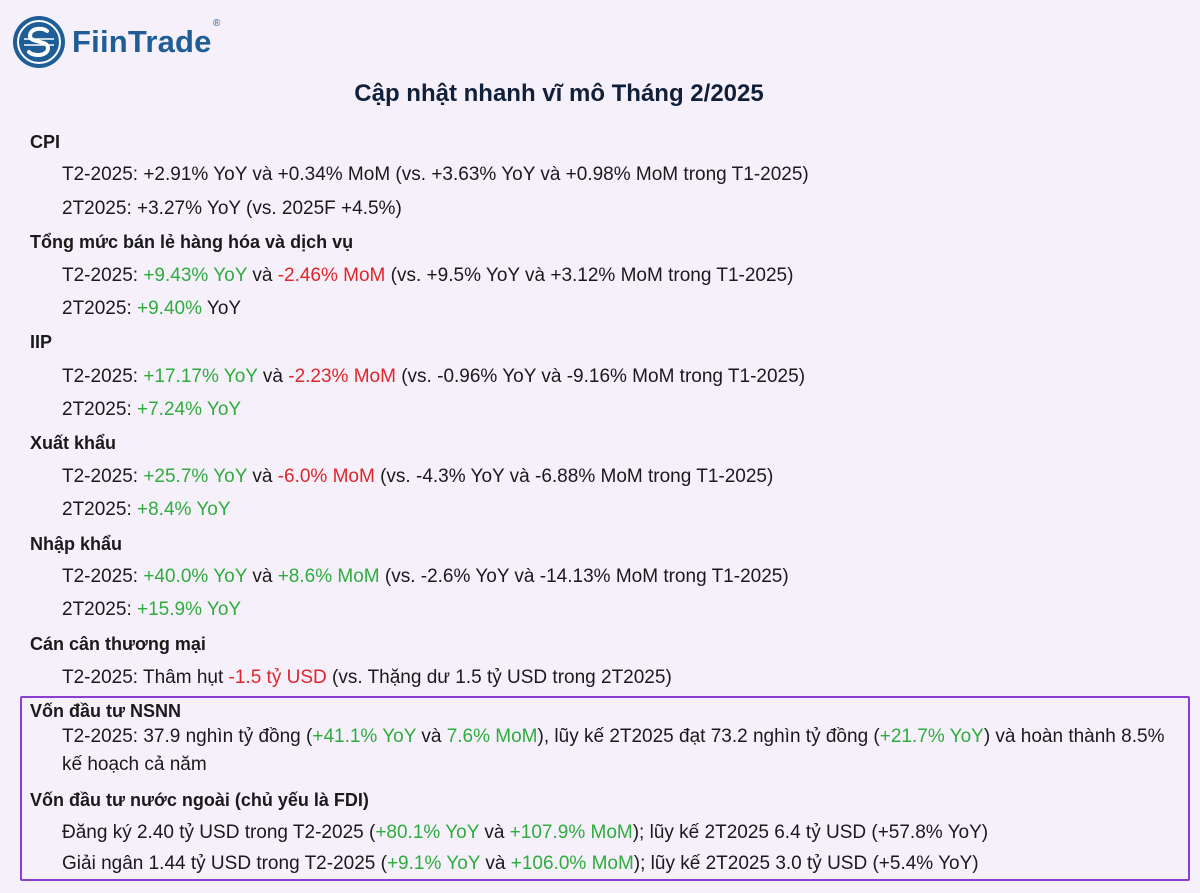  What do you see at coordinates (199, 800) in the screenshot?
I see `section-heading: Vốn đầu tư nước ngoài (chủ yếu là FDI)` at bounding box center [199, 800].